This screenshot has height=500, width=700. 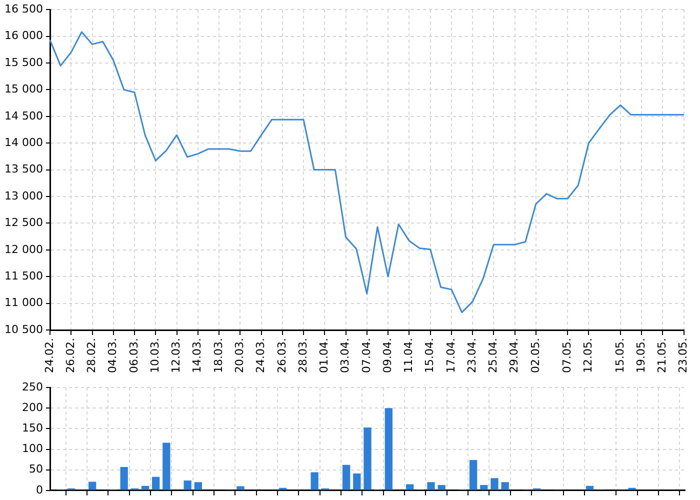 What do you see at coordinates (23, 35) in the screenshot?
I see `y-tick-label: 16 000` at bounding box center [23, 35].